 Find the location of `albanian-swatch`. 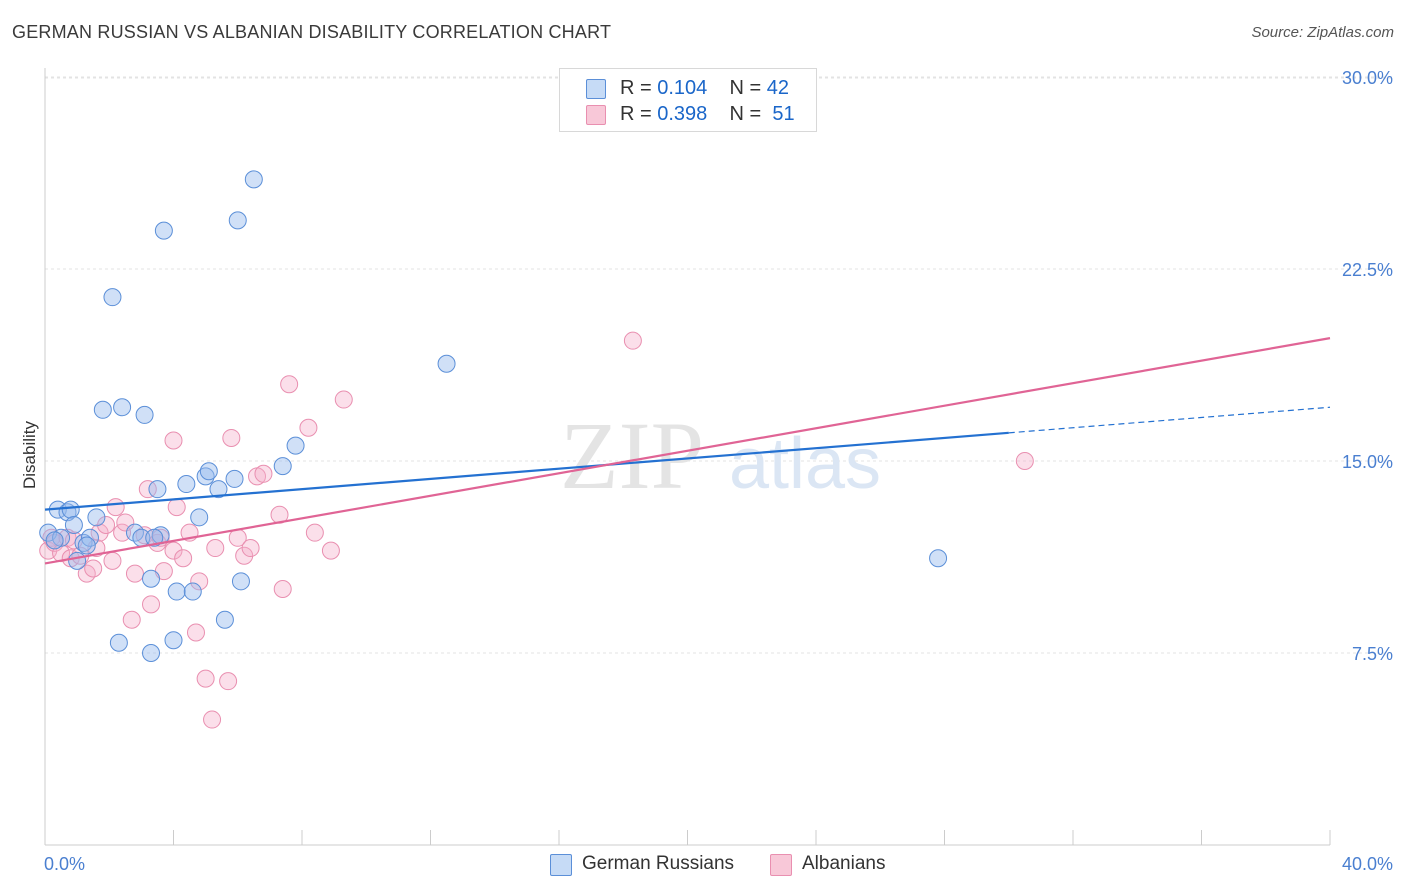

albanian-swatch is located at coordinates (596, 115).